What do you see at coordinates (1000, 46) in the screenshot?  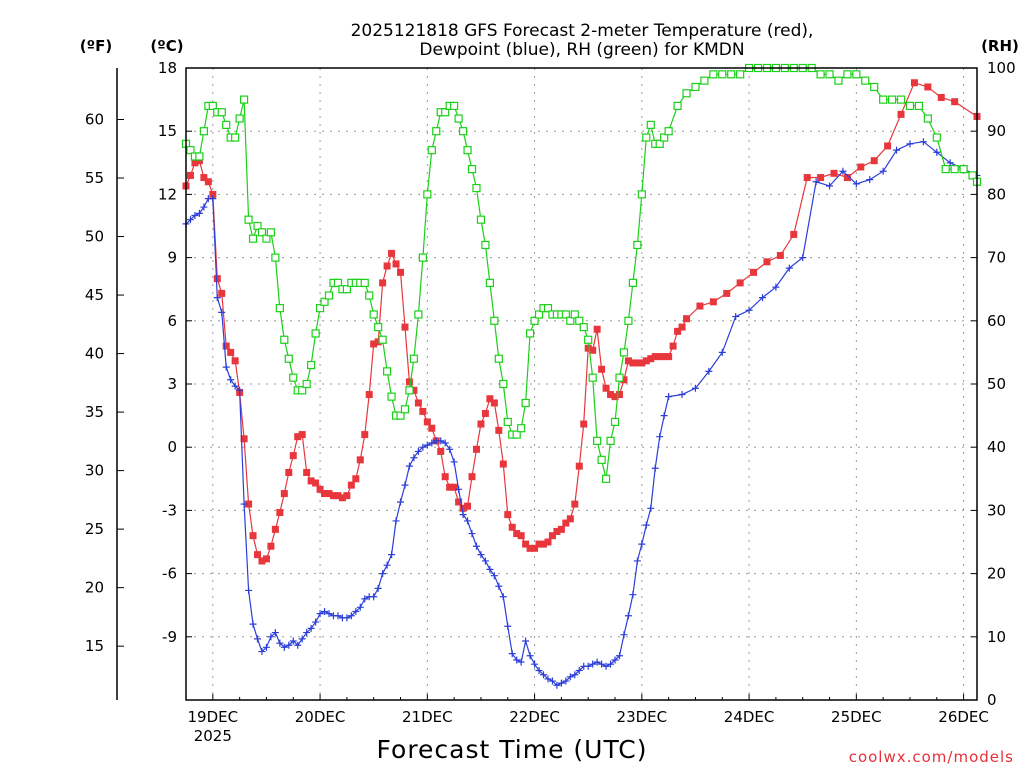 I see `rh-unit-label: (RH)` at bounding box center [1000, 46].